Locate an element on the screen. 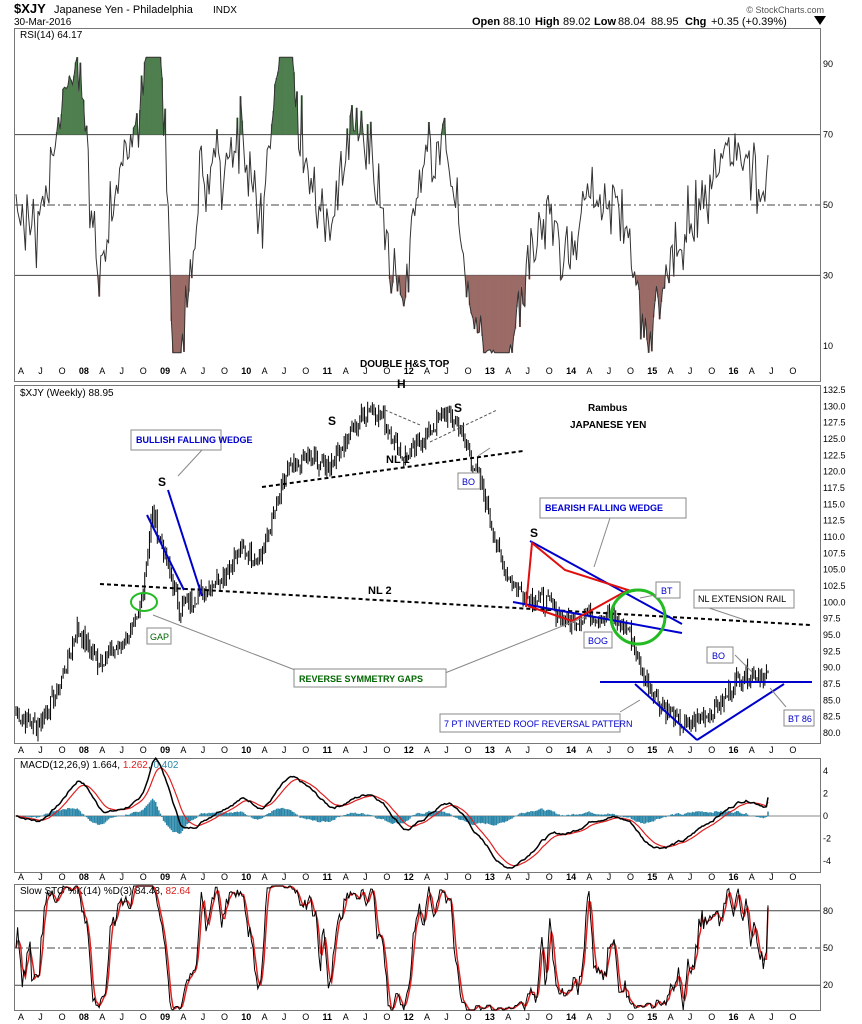  sto-tick-label-1: 50 is located at coordinates (828, 948).